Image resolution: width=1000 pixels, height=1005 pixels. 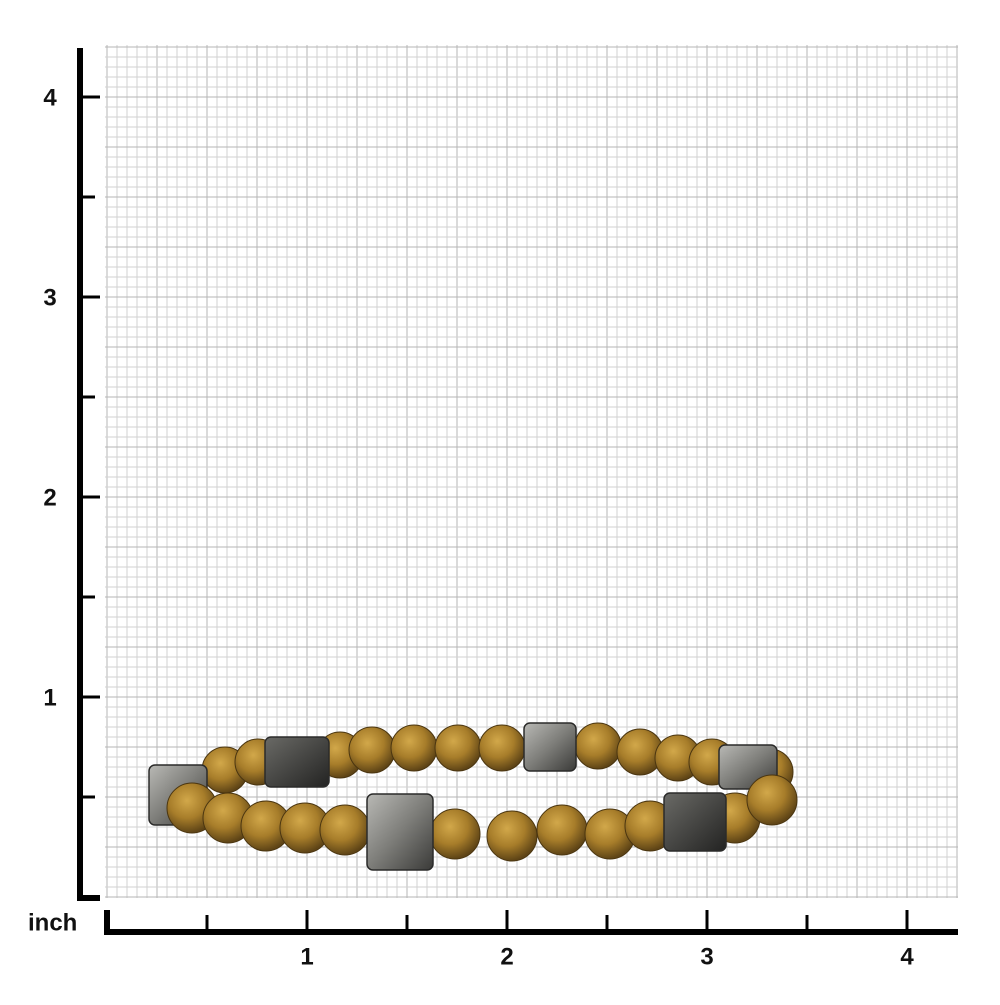 I want to click on x-label: 4, so click(x=907, y=956).